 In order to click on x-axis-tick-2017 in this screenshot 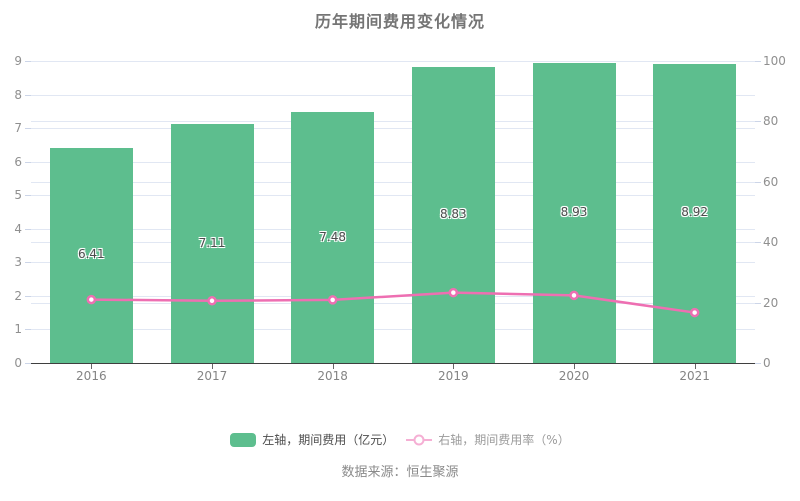, I will do `click(212, 366)`.